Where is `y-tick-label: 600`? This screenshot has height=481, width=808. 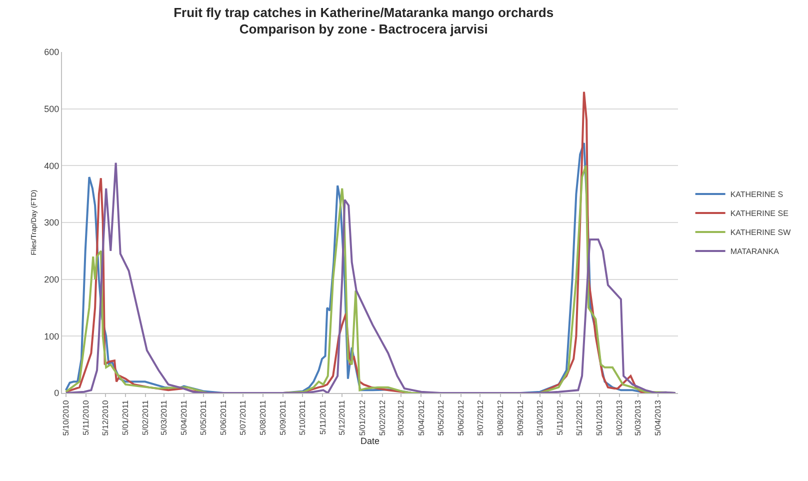 y-tick-label: 600 is located at coordinates (52, 52).